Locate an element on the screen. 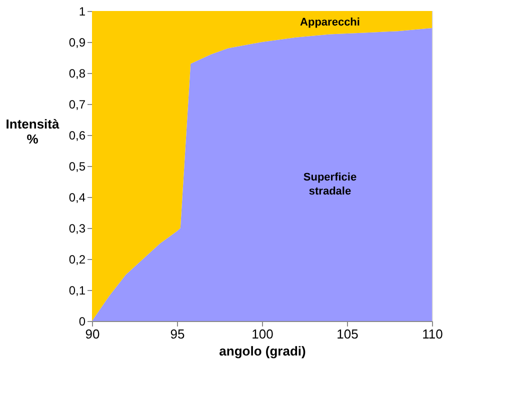 The image size is (516, 407). x-tick-label: 100 is located at coordinates (263, 334).